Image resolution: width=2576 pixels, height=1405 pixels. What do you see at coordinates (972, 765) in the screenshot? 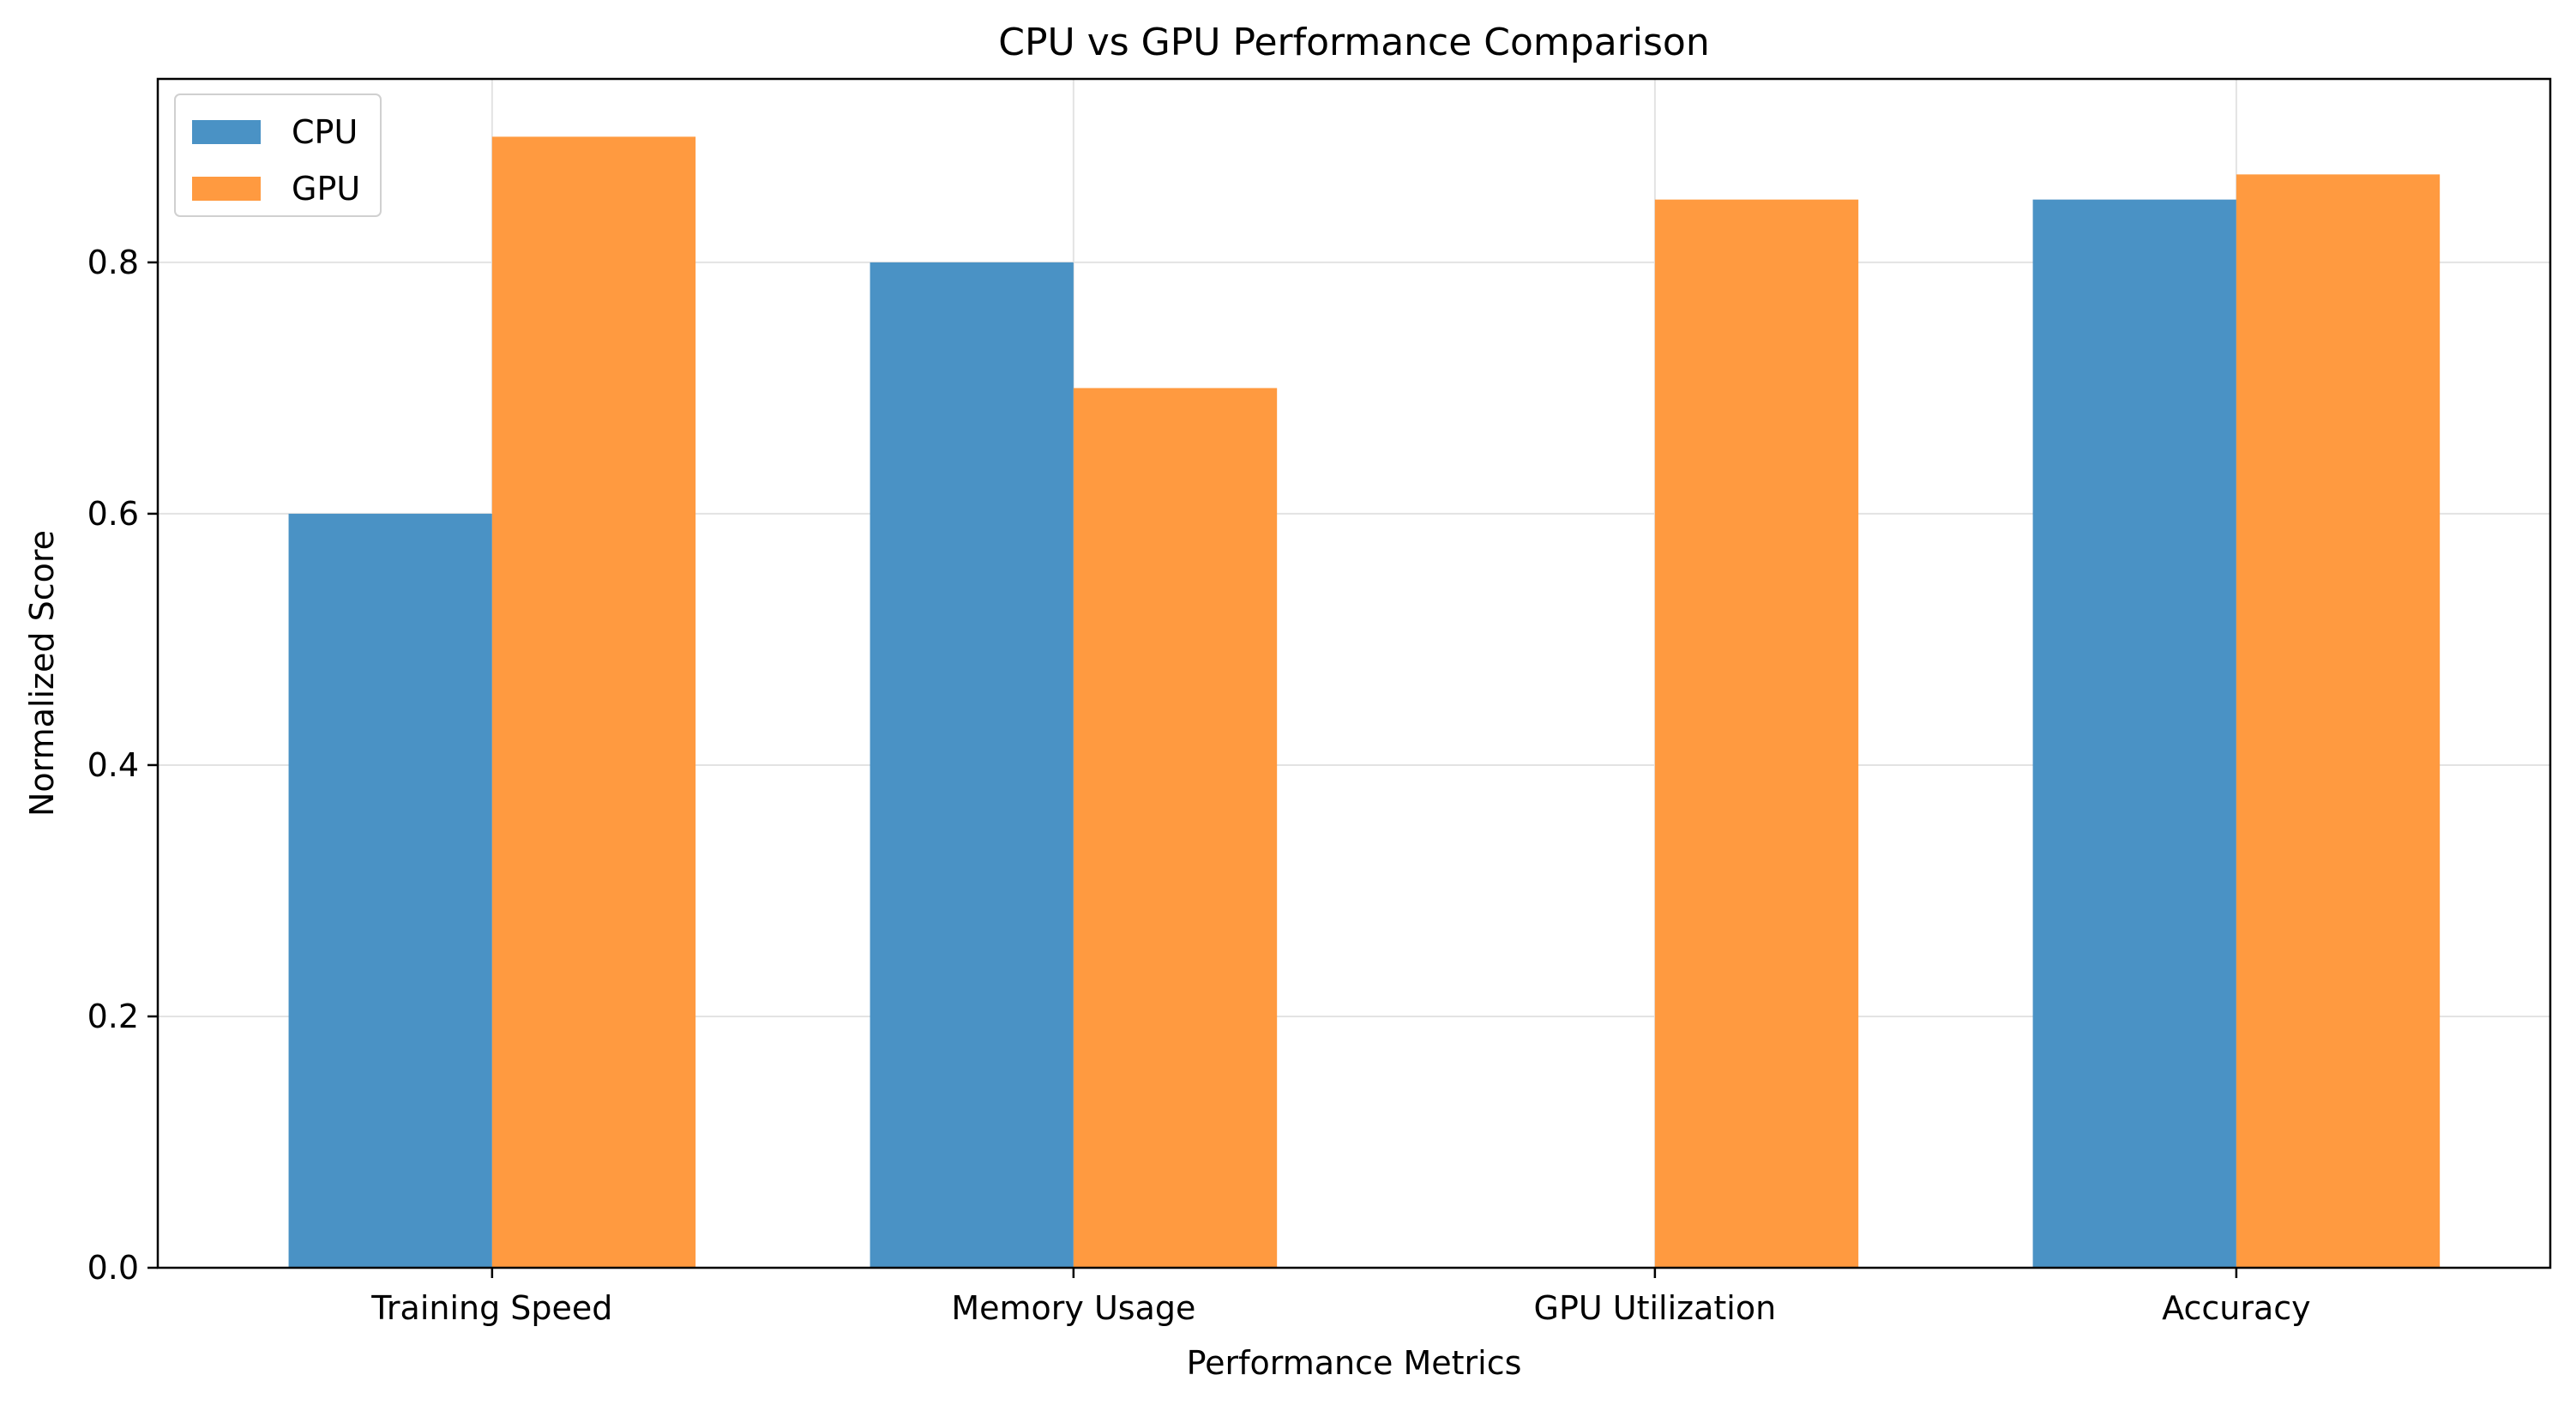
I see `bar-cpu-memory-usage` at bounding box center [972, 765].